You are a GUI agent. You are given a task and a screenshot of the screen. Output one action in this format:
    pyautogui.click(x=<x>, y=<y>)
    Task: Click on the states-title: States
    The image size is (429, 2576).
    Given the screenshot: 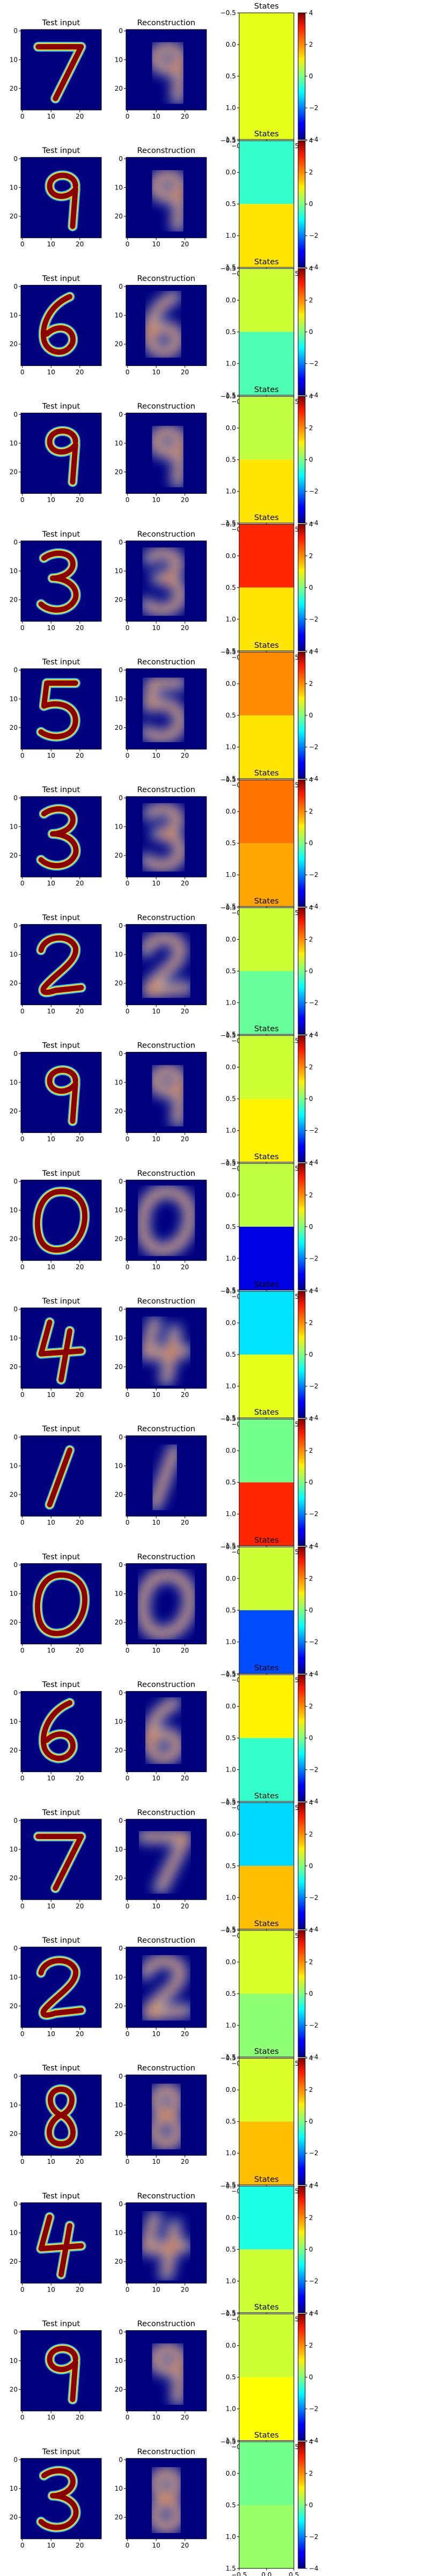 What is the action you would take?
    pyautogui.click(x=266, y=1157)
    